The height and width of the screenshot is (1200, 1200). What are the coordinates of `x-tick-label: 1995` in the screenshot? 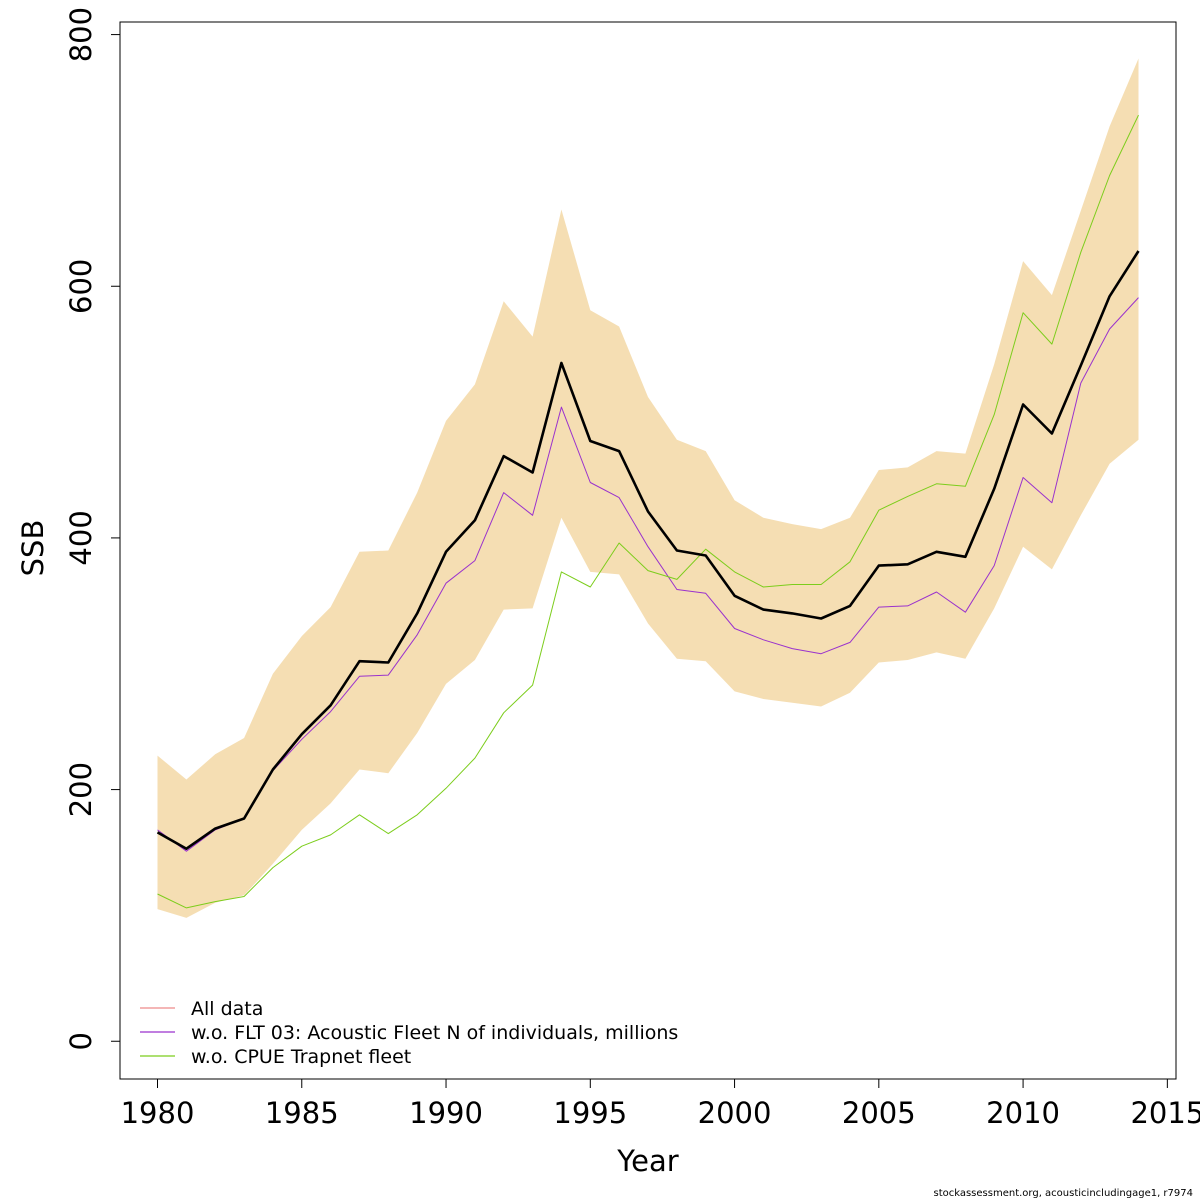 It's located at (590, 1113).